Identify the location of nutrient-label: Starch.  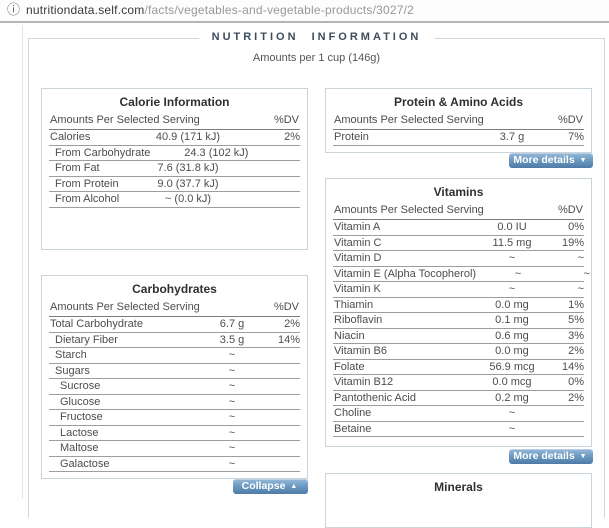
(71, 355).